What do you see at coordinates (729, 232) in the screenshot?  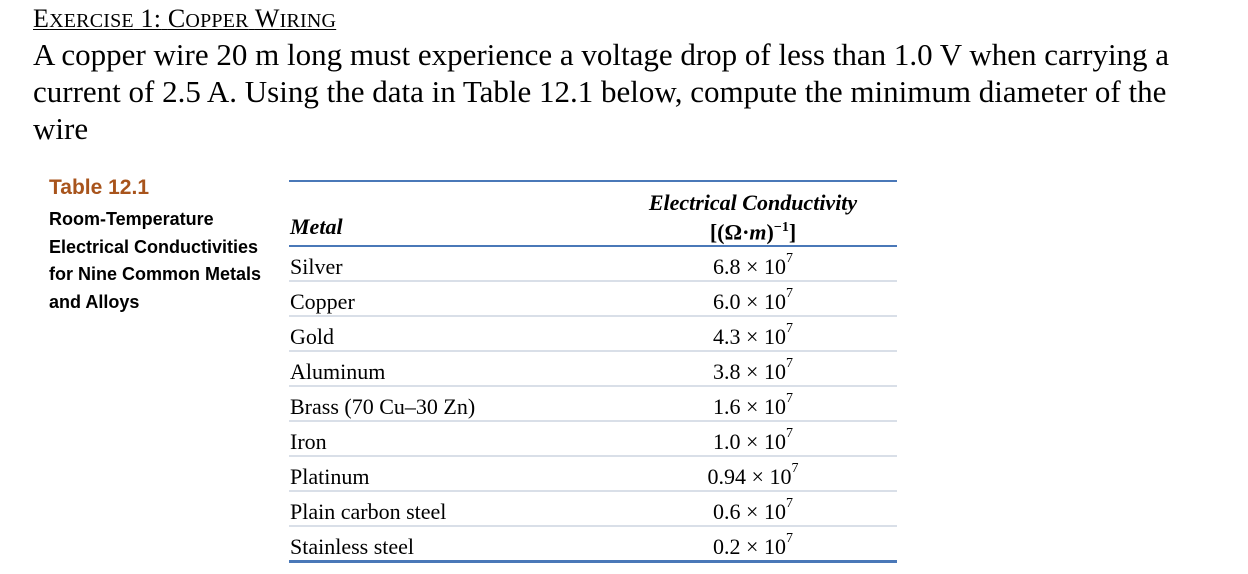 I see `unit-open: [(Ω·` at bounding box center [729, 232].